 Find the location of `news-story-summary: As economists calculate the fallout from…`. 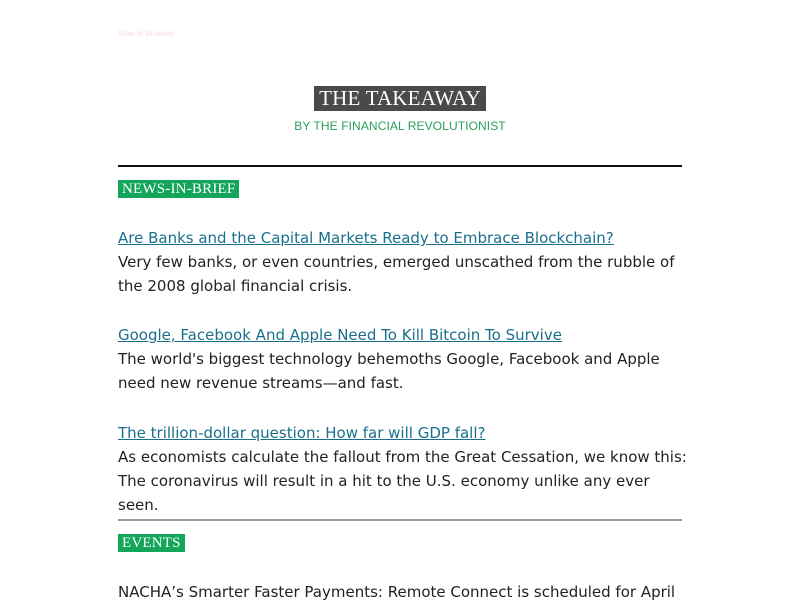

news-story-summary: As economists calculate the fallout from… is located at coordinates (402, 481).